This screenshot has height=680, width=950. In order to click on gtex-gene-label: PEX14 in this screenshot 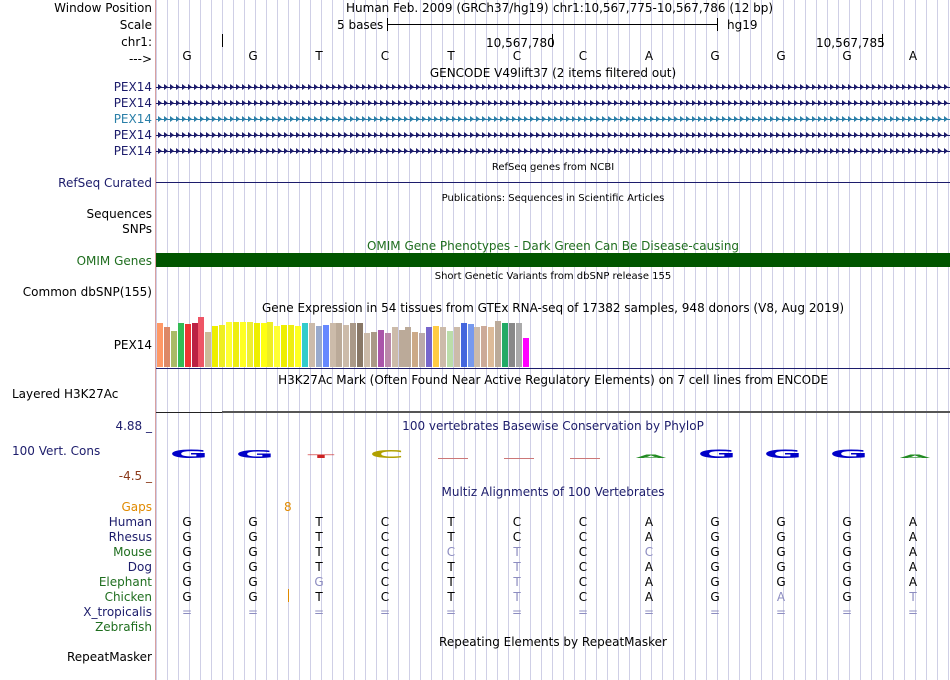, I will do `click(132, 345)`.